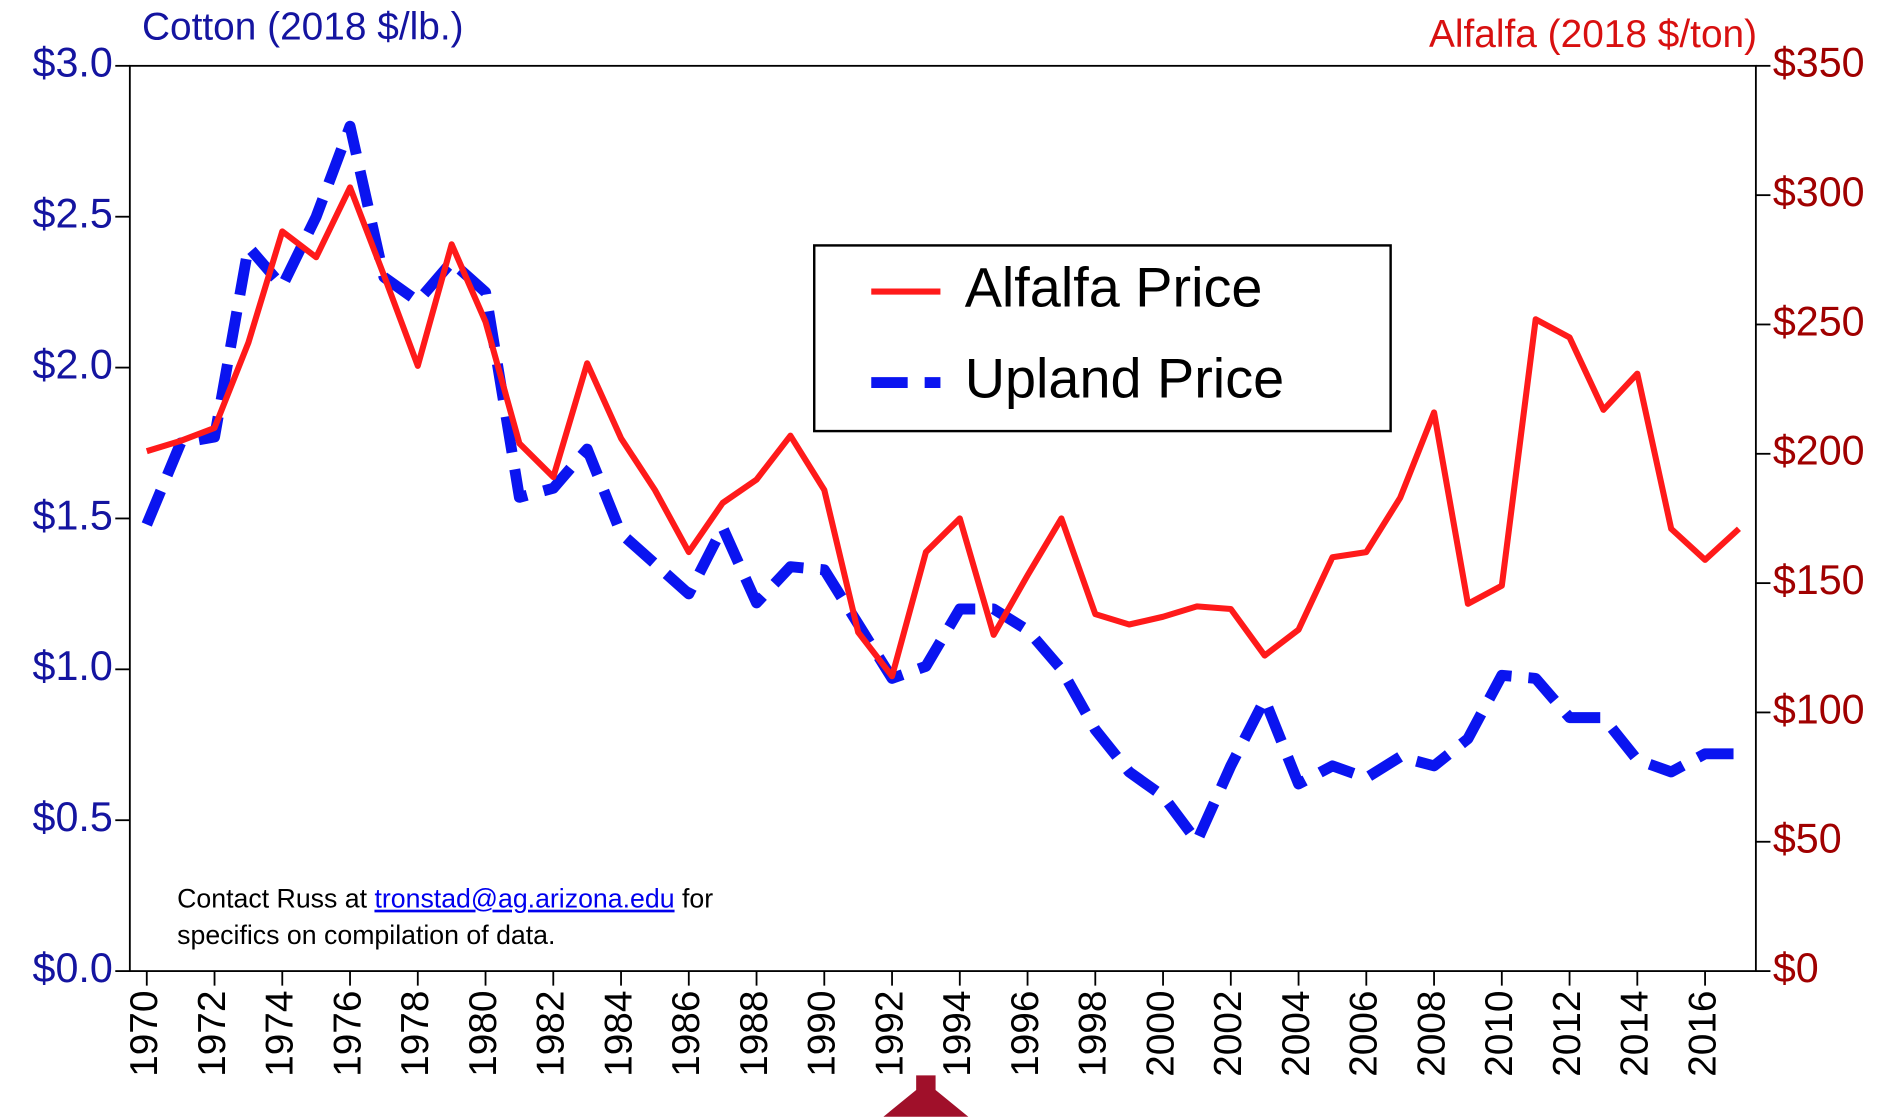 This screenshot has height=1117, width=1893. What do you see at coordinates (212, 1033) in the screenshot?
I see `x-tick-label: 1972` at bounding box center [212, 1033].